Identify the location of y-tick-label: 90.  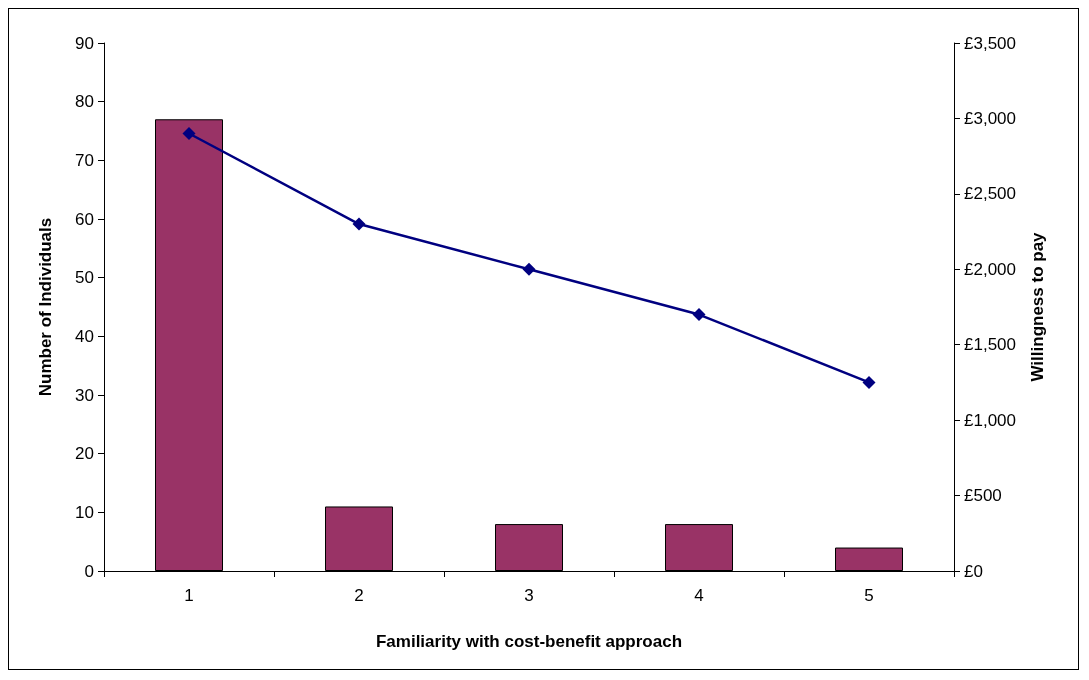
(84, 43).